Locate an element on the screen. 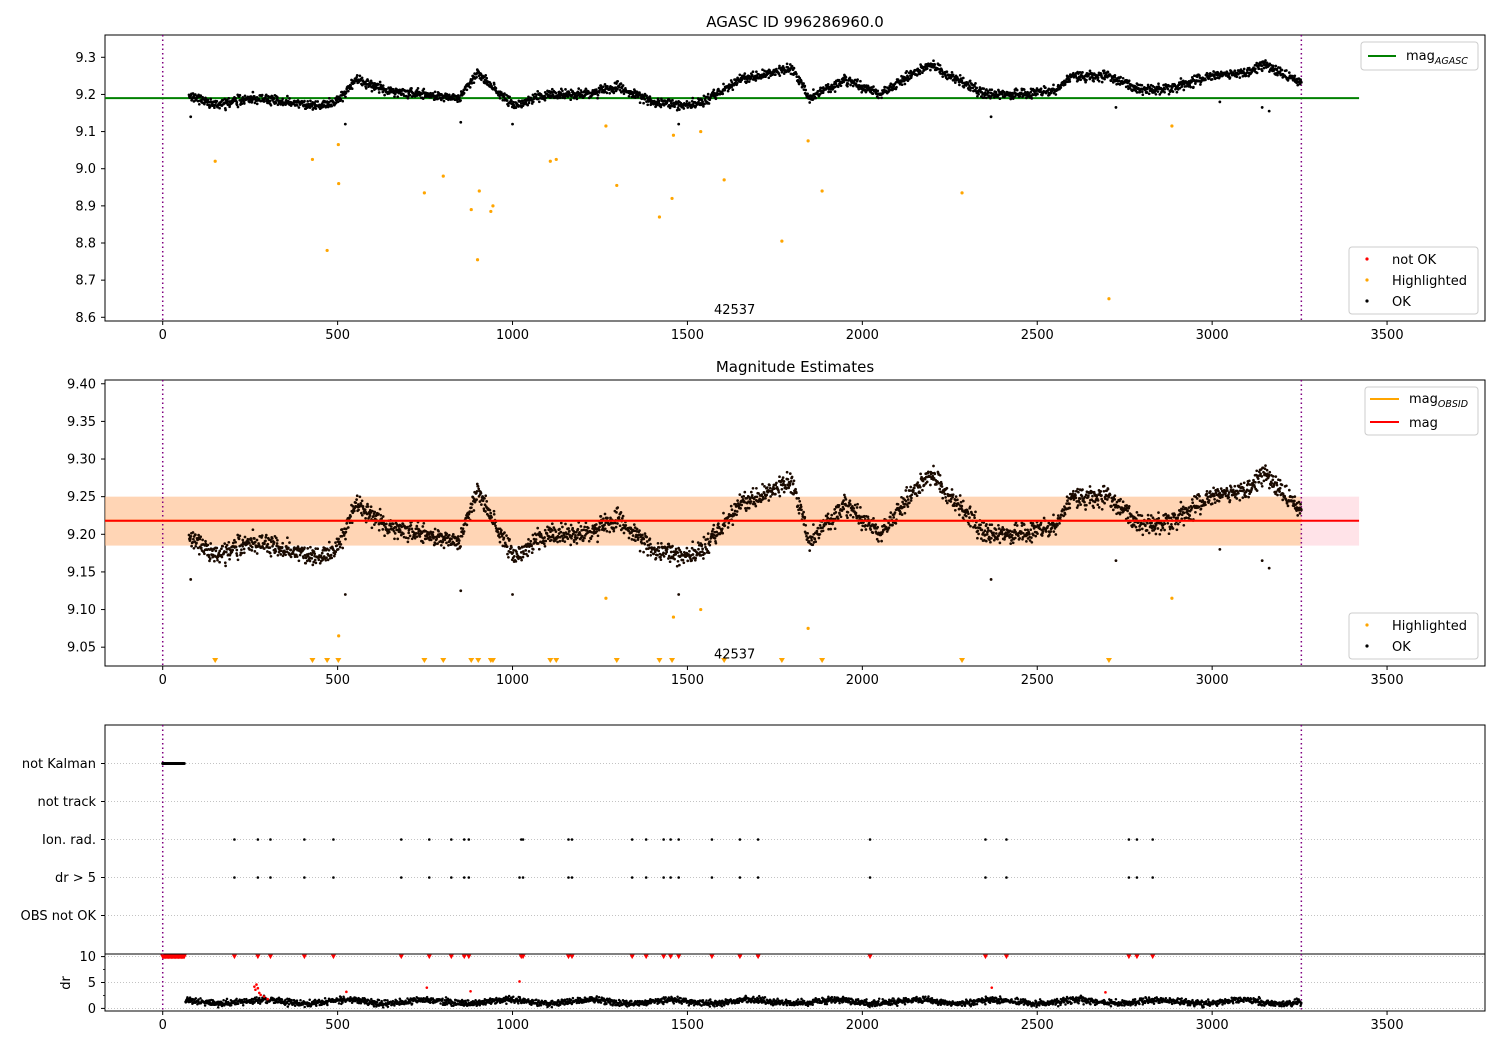 Image resolution: width=1500 pixels, height=1050 pixels. top-ytick-label: 8.8 is located at coordinates (85, 244).